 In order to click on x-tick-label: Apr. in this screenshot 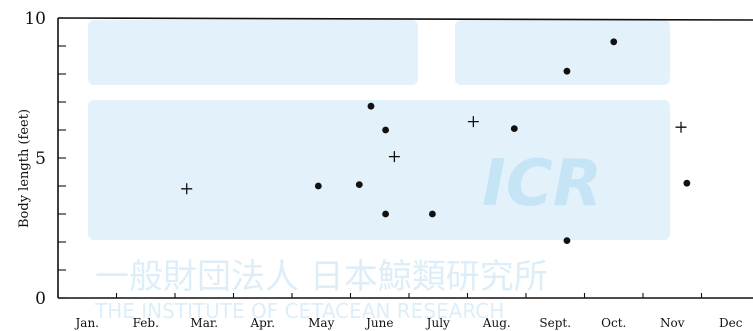, I will do `click(262, 323)`.